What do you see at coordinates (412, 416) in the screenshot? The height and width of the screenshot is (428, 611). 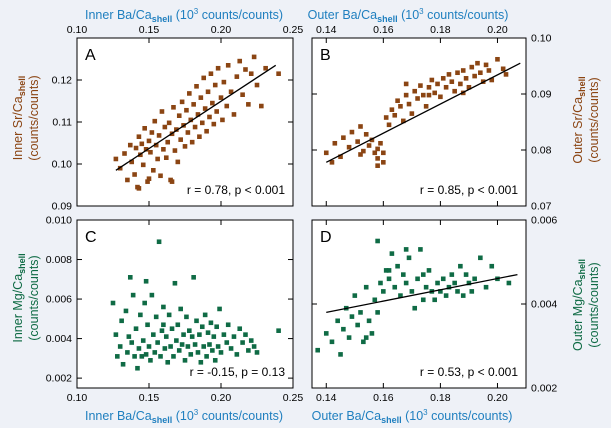 I see `bottom-right-x-title: Outer Ba/Cashell (103 counts/counts)` at bounding box center [412, 416].